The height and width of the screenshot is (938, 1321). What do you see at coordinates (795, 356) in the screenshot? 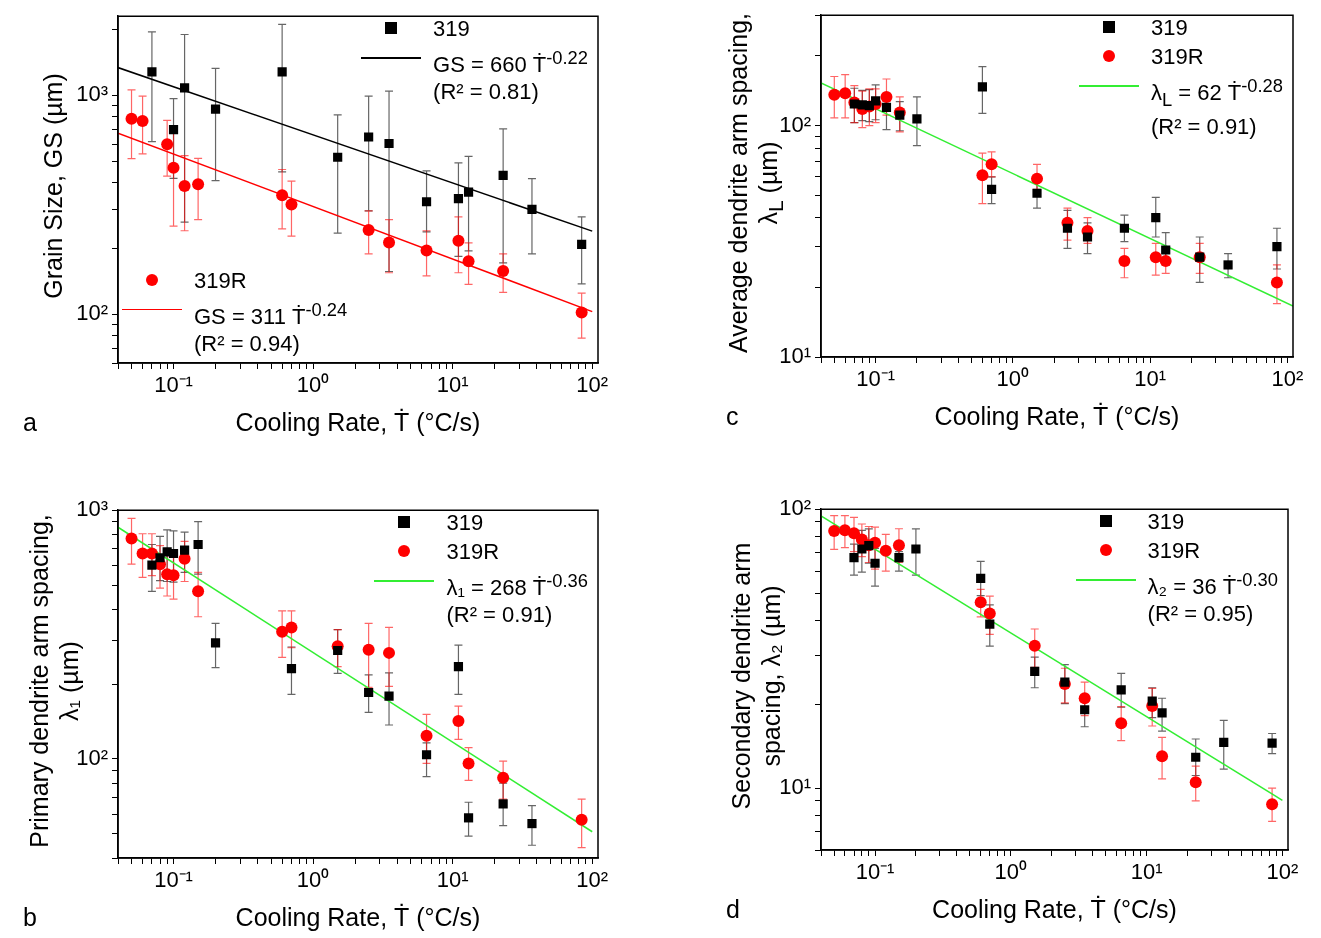
I see `y-tick-label: 10¹` at bounding box center [795, 356].